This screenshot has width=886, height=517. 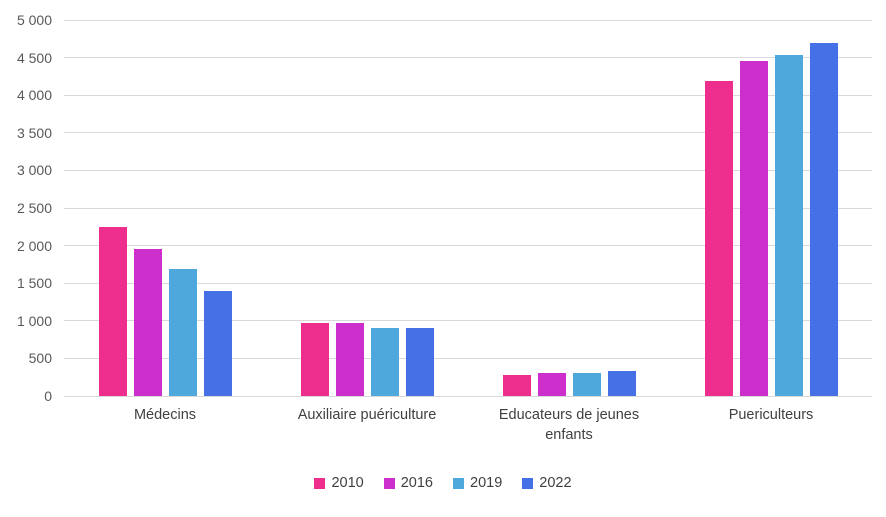 I want to click on y-tick-label: 3 000, so click(x=34, y=170).